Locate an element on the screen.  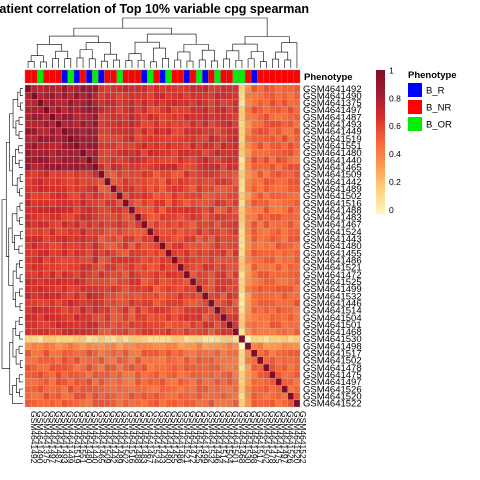
row-label: GSM4641517 is located at coordinates (332, 354).